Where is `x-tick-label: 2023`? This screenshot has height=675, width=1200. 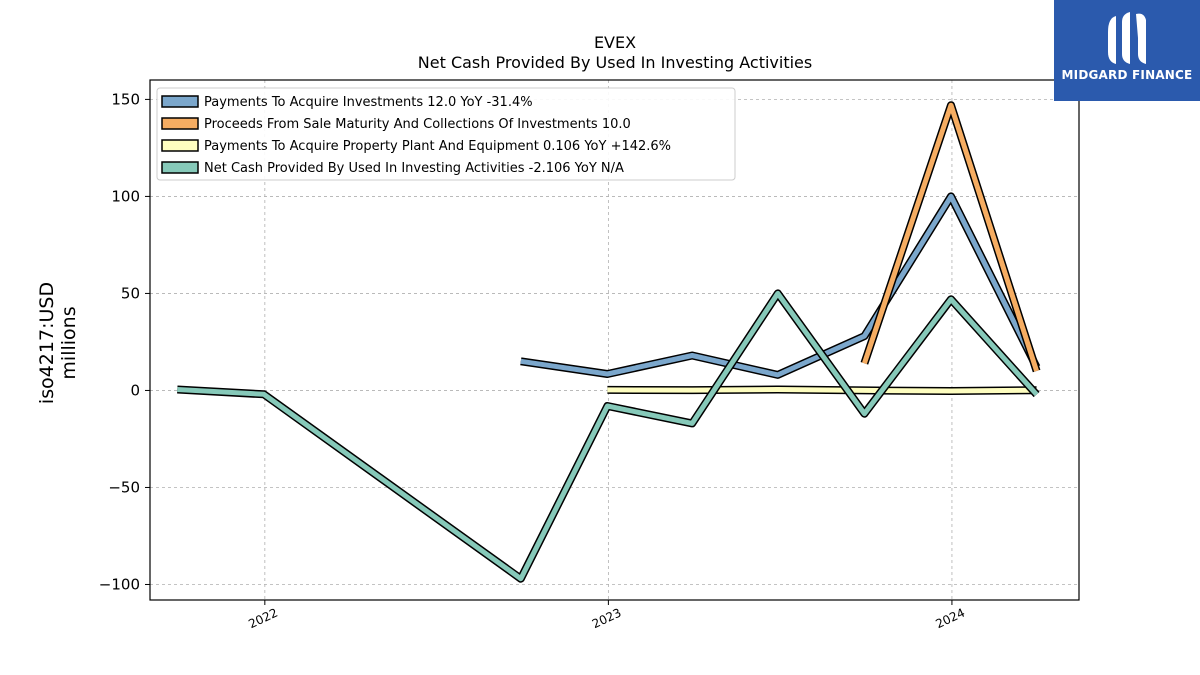
x-tick-label: 2023 is located at coordinates (607, 619).